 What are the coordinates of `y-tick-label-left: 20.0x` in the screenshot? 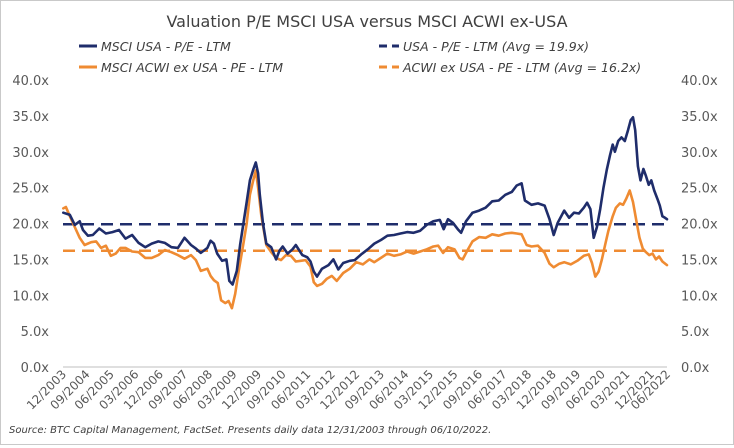 It's located at (30, 225).